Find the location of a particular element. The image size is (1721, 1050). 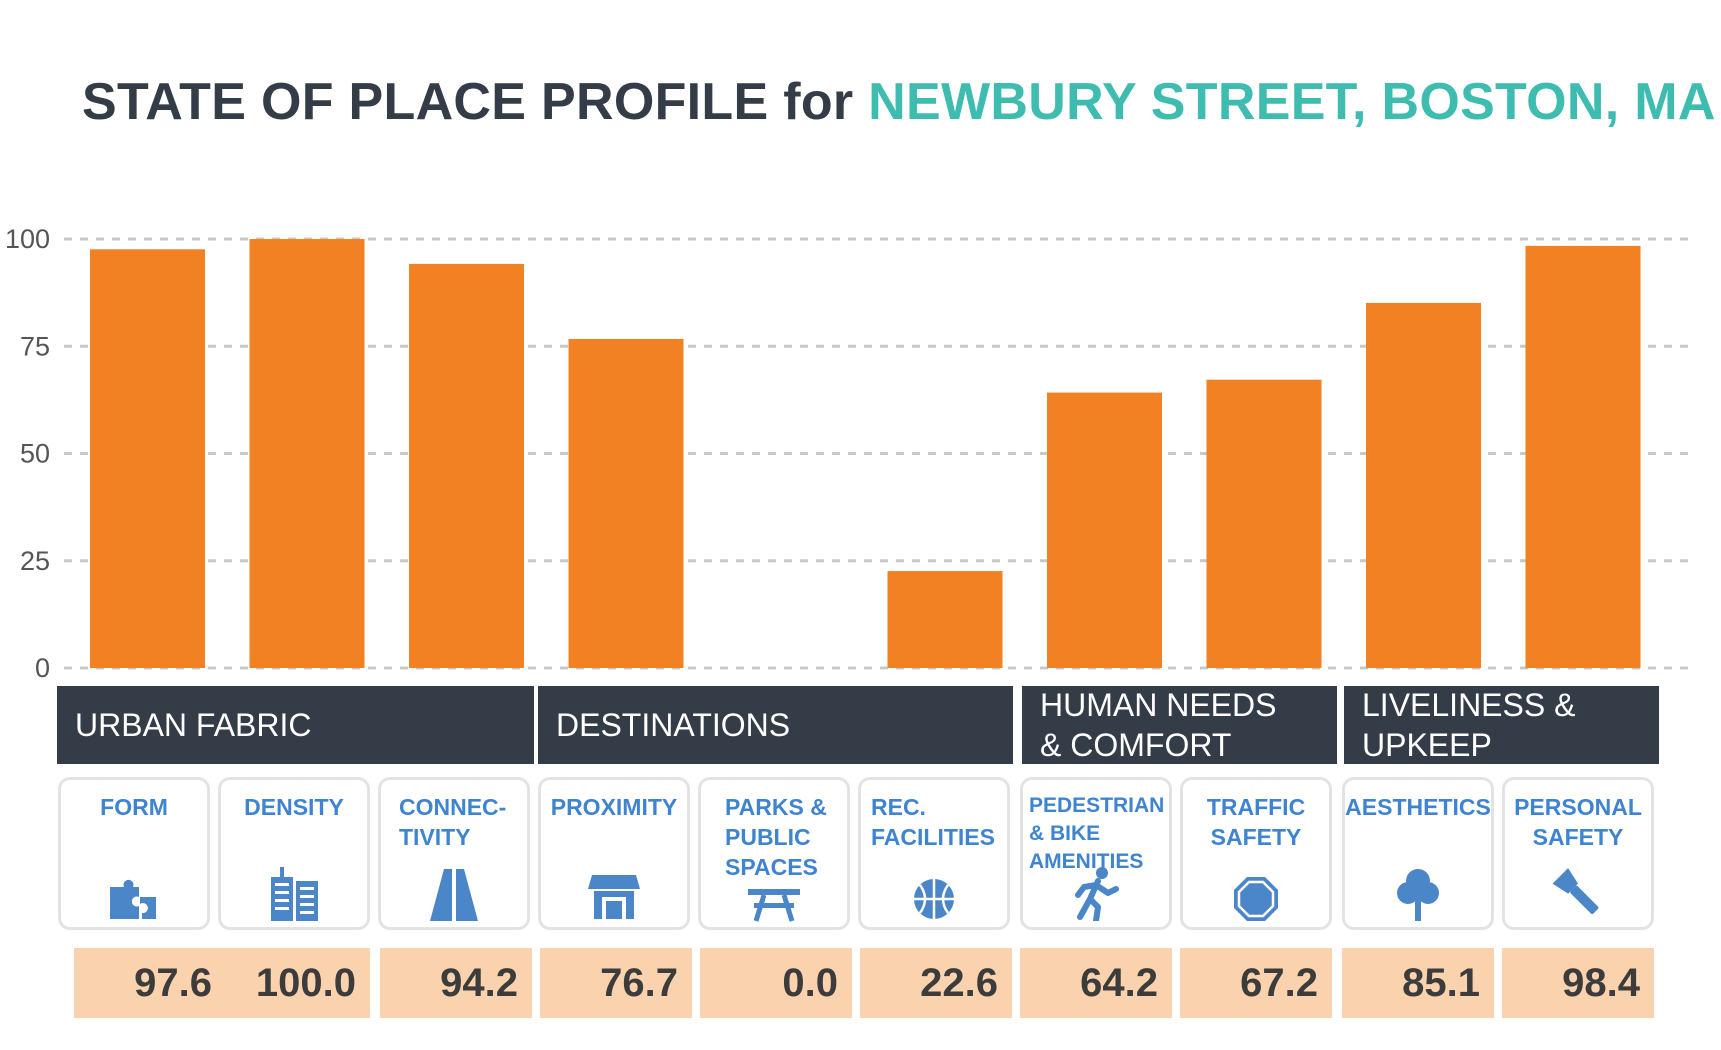

score-proximity: 76.7 is located at coordinates (616, 983).